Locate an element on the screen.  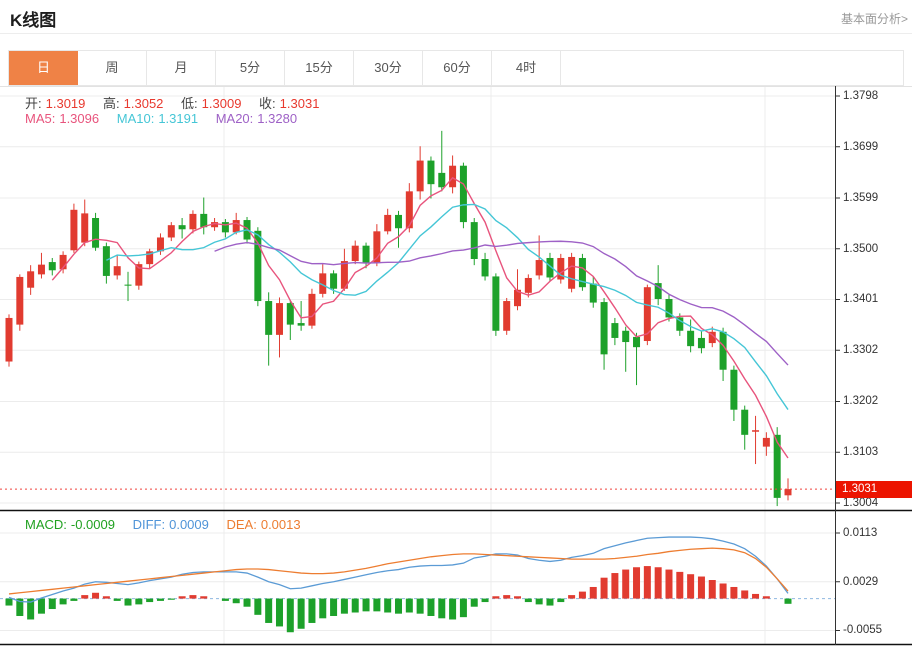
tab-15min: 15分 is located at coordinates (319, 68).